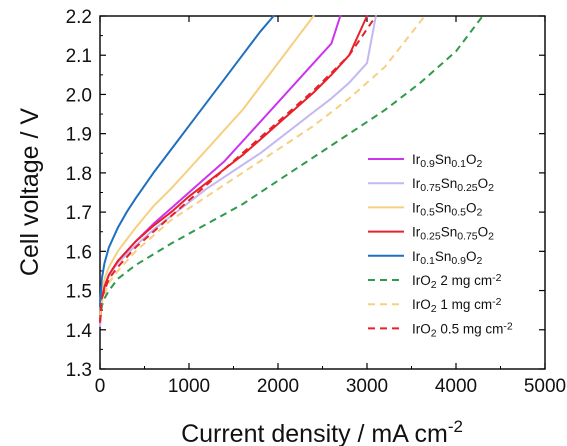 This screenshot has height=446, width=567. What do you see at coordinates (79, 331) in the screenshot?
I see `y-tick-label: 1.4` at bounding box center [79, 331].